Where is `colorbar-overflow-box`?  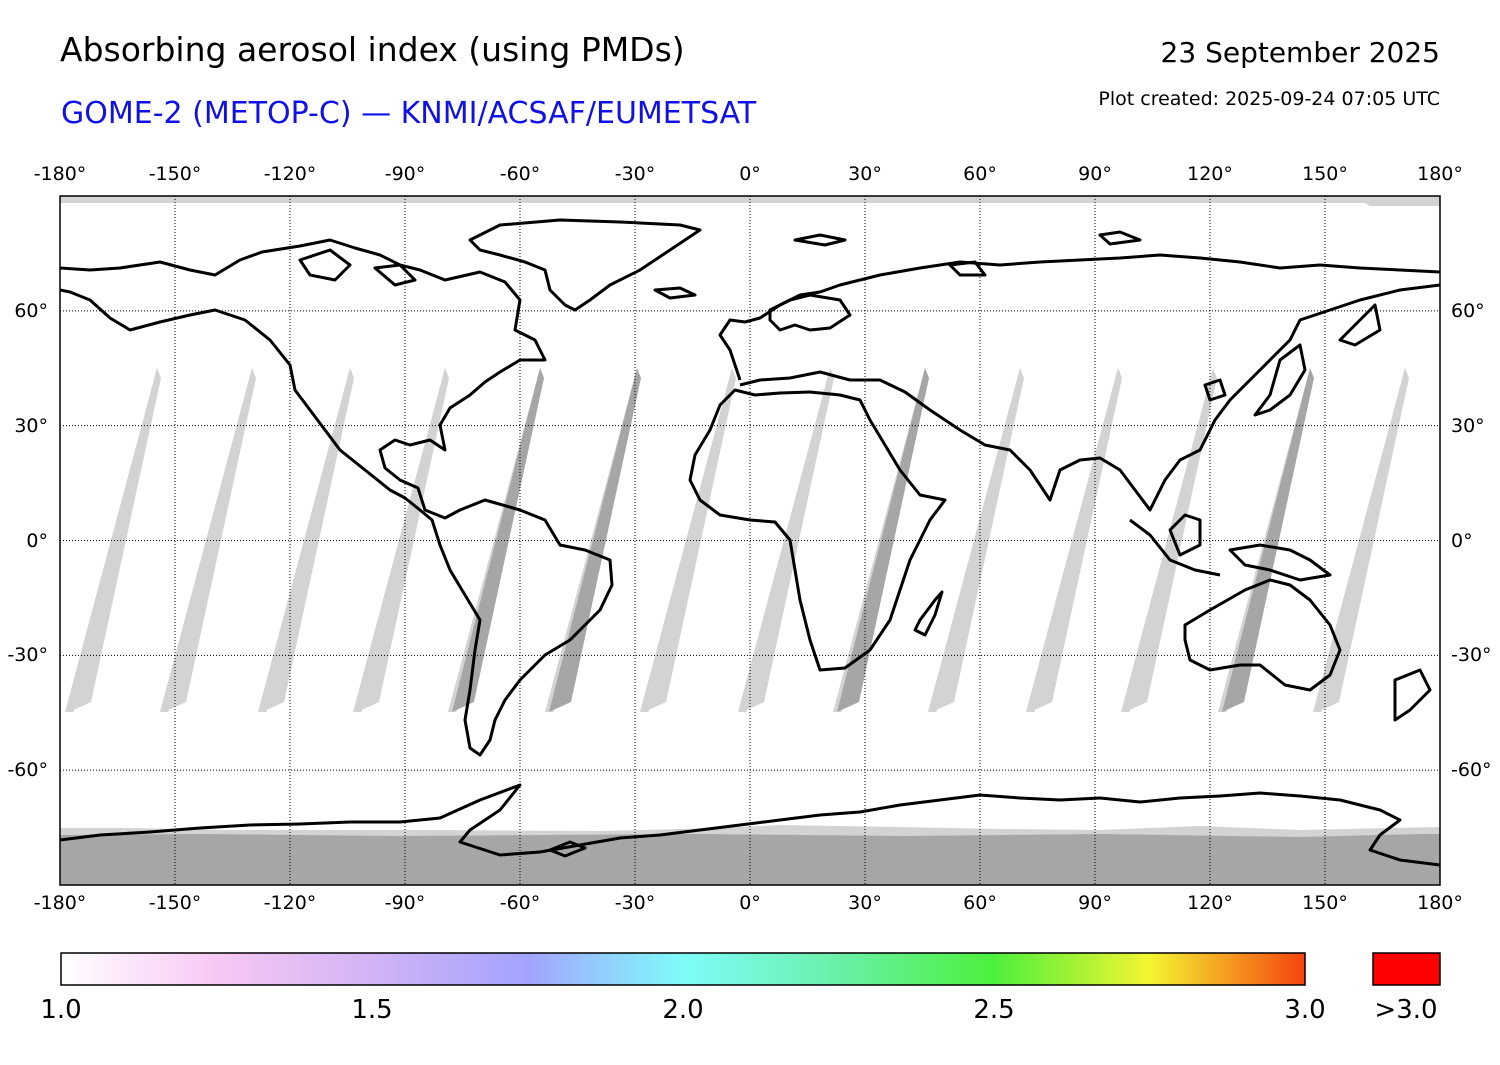 colorbar-overflow-box is located at coordinates (1406, 969).